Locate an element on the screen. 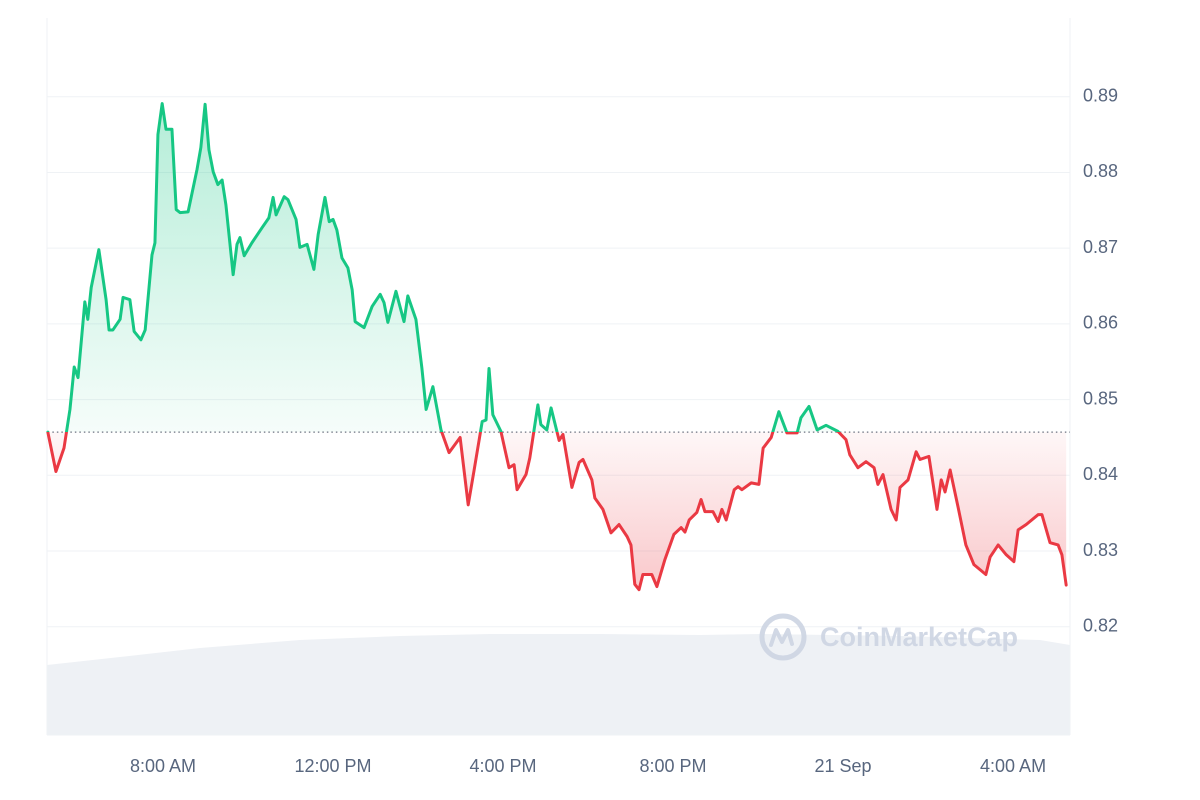 This screenshot has height=800, width=1200. x-tick-label: 4:00 PM is located at coordinates (503, 766).